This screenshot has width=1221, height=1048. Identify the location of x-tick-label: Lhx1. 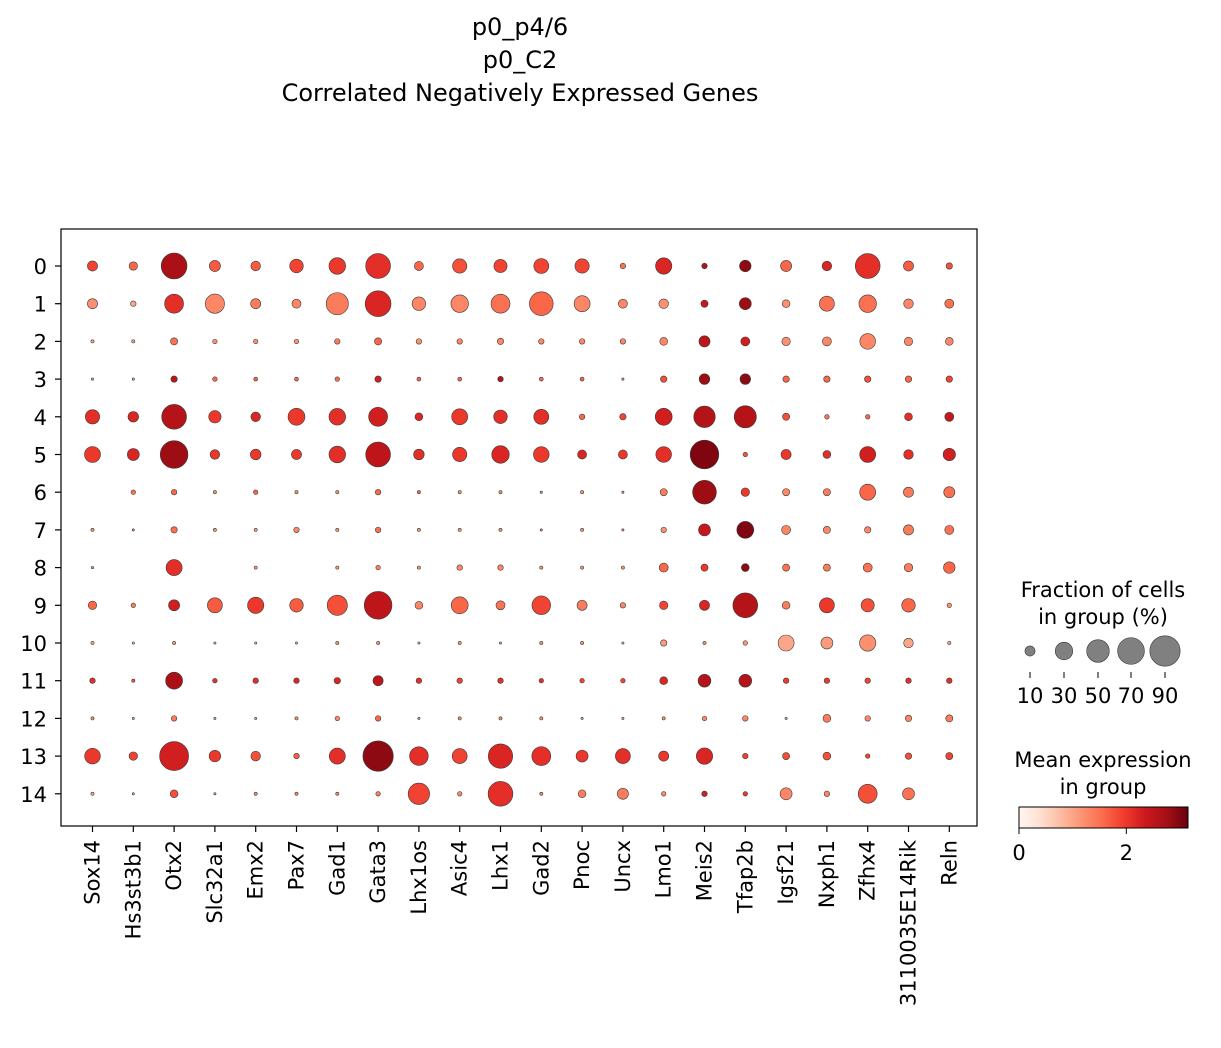
(501, 865).